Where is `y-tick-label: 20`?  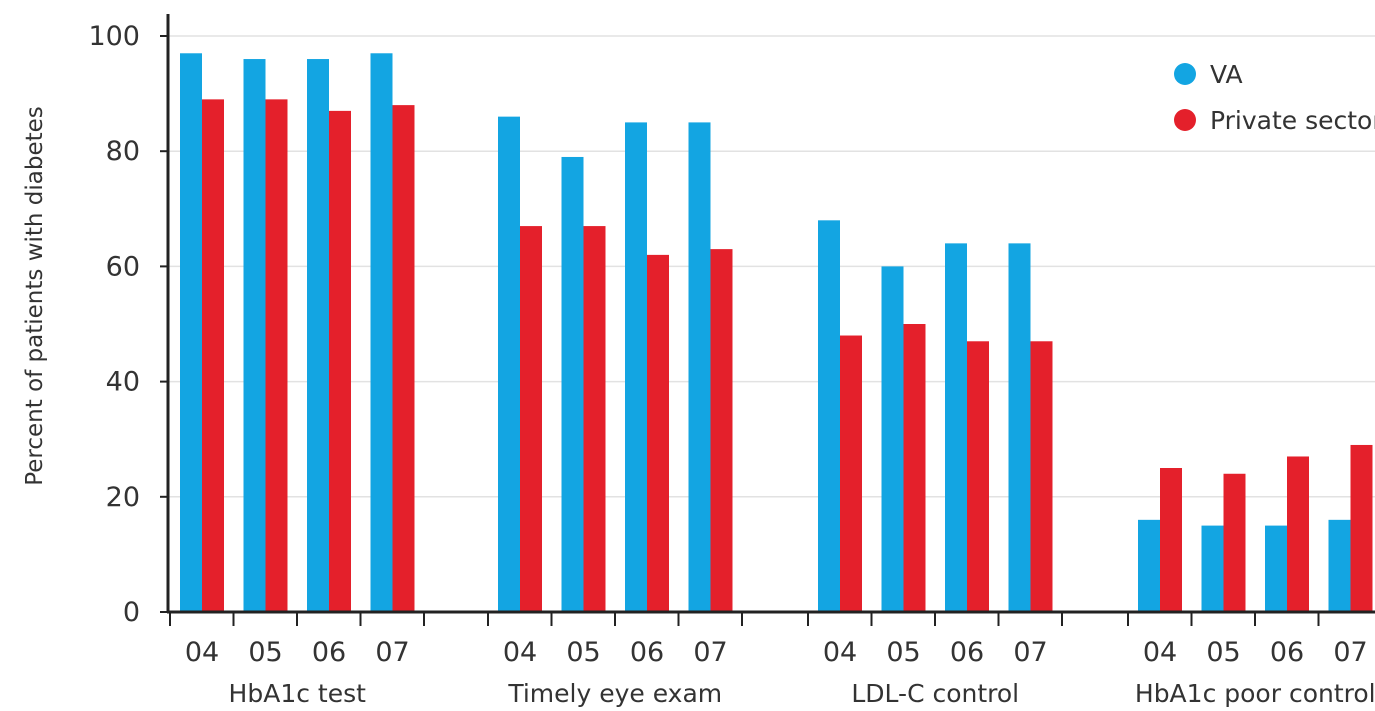 y-tick-label: 20 is located at coordinates (123, 497).